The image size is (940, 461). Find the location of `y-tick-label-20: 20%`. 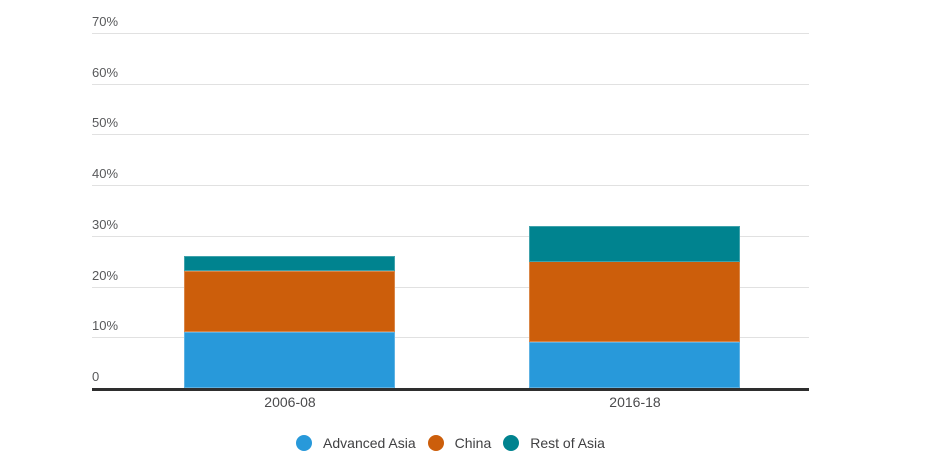

y-tick-label-20: 20% is located at coordinates (105, 275).